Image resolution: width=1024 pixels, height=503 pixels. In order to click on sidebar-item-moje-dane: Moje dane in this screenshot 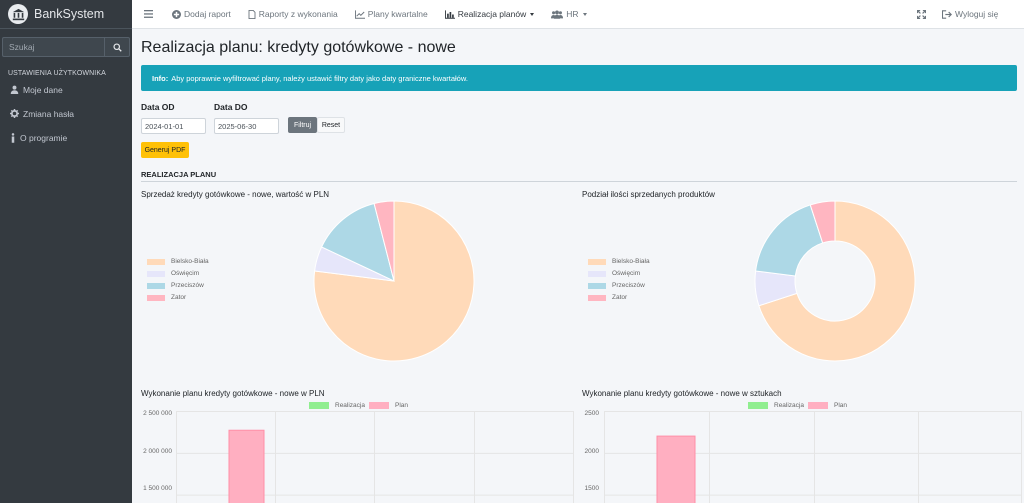, I will do `click(66, 89)`.